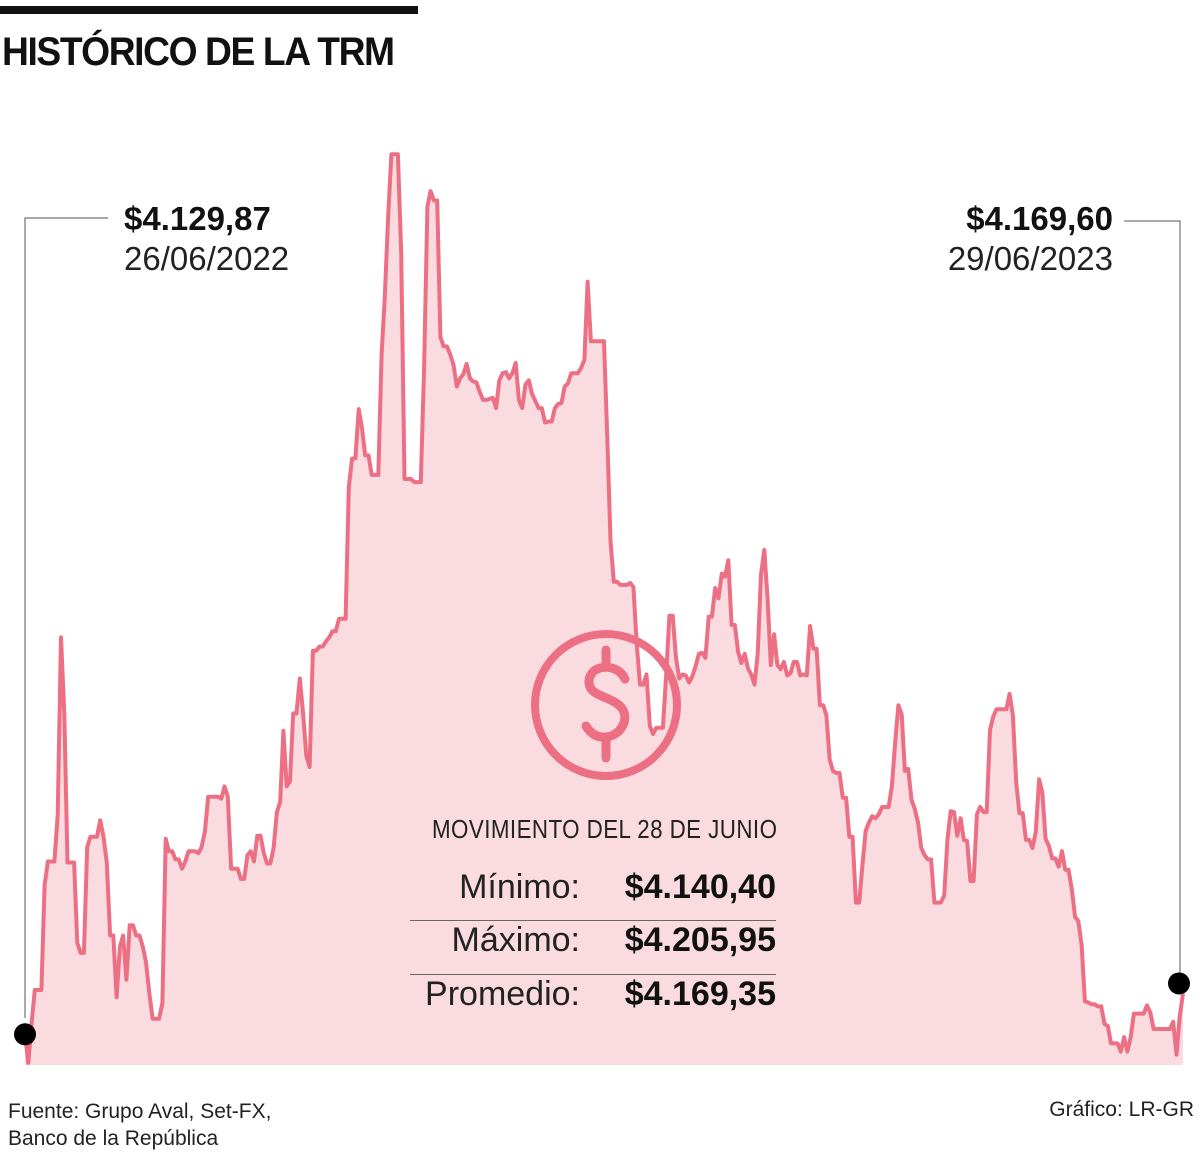 The width and height of the screenshot is (1200, 1164). What do you see at coordinates (1179, 983) in the screenshot?
I see `end-point-marker` at bounding box center [1179, 983].